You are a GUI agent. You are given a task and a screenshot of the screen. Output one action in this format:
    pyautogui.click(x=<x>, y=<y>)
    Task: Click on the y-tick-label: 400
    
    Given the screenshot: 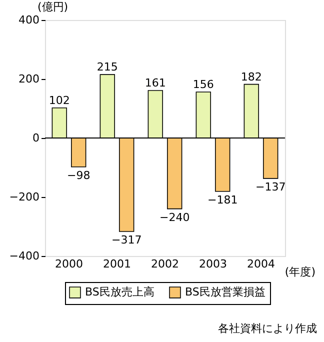 What is the action you would take?
    pyautogui.click(x=29, y=20)
    